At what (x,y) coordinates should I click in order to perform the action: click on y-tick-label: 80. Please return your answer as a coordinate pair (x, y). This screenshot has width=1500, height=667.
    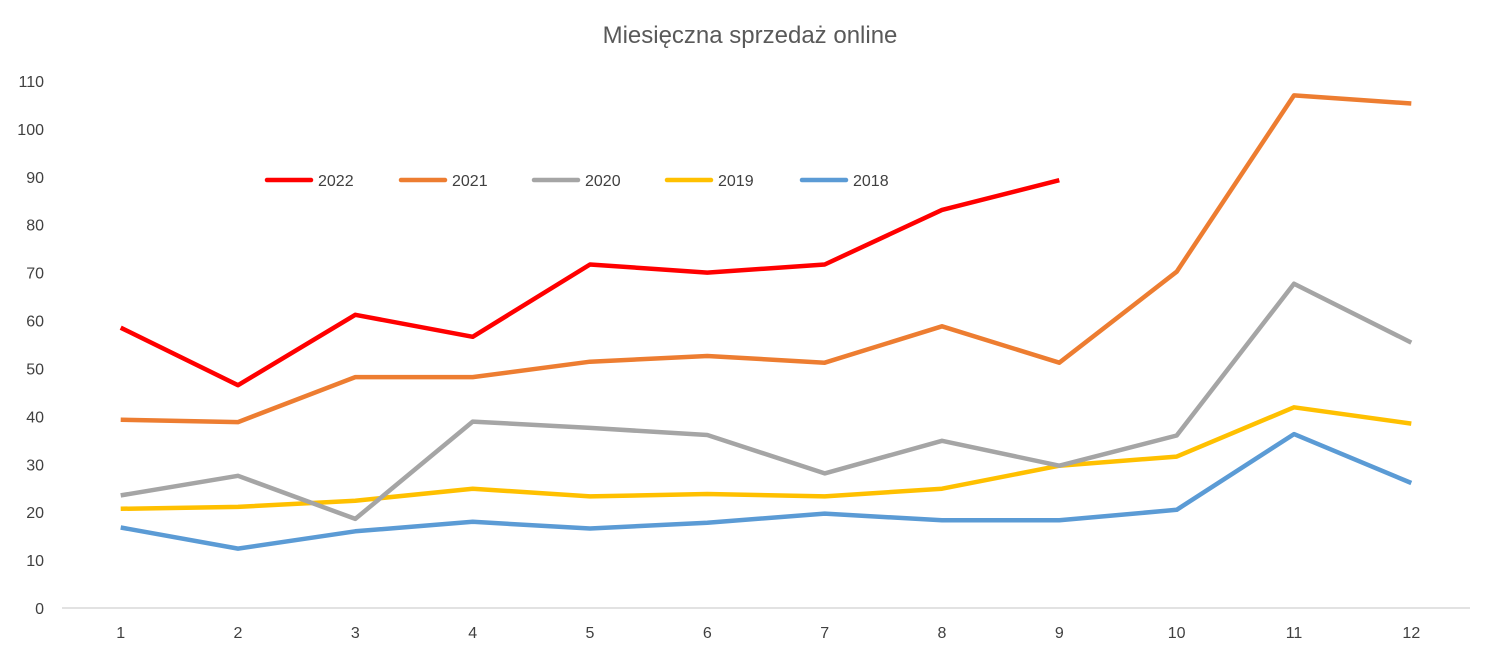
    Looking at the image, I should click on (35, 226).